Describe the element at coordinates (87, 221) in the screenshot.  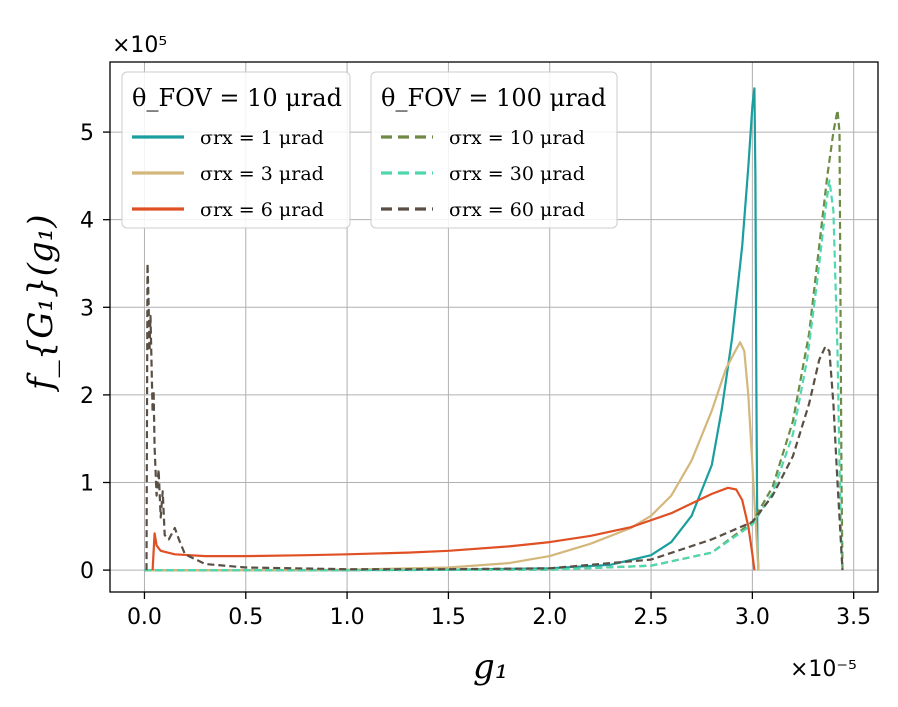
I see `y-tick-label: 4` at that location.